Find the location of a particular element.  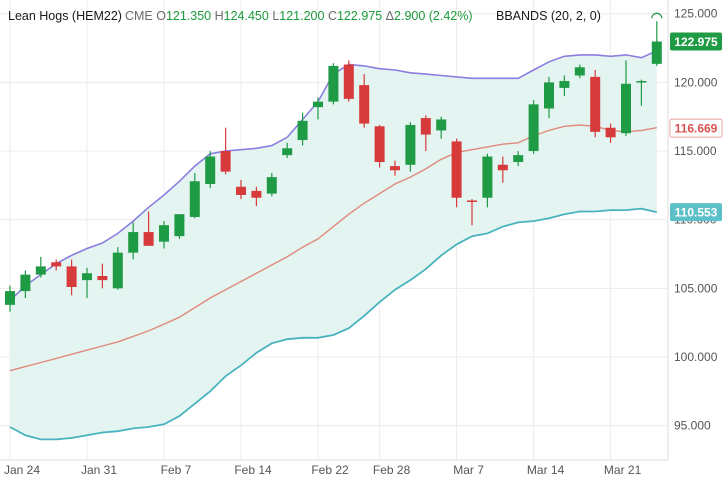

close-price-badge: 122.975 is located at coordinates (696, 41).